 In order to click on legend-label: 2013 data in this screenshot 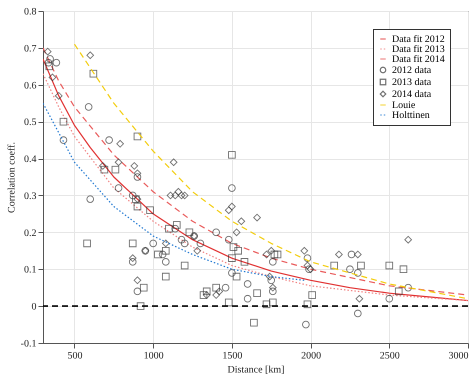, I will do `click(412, 82)`.